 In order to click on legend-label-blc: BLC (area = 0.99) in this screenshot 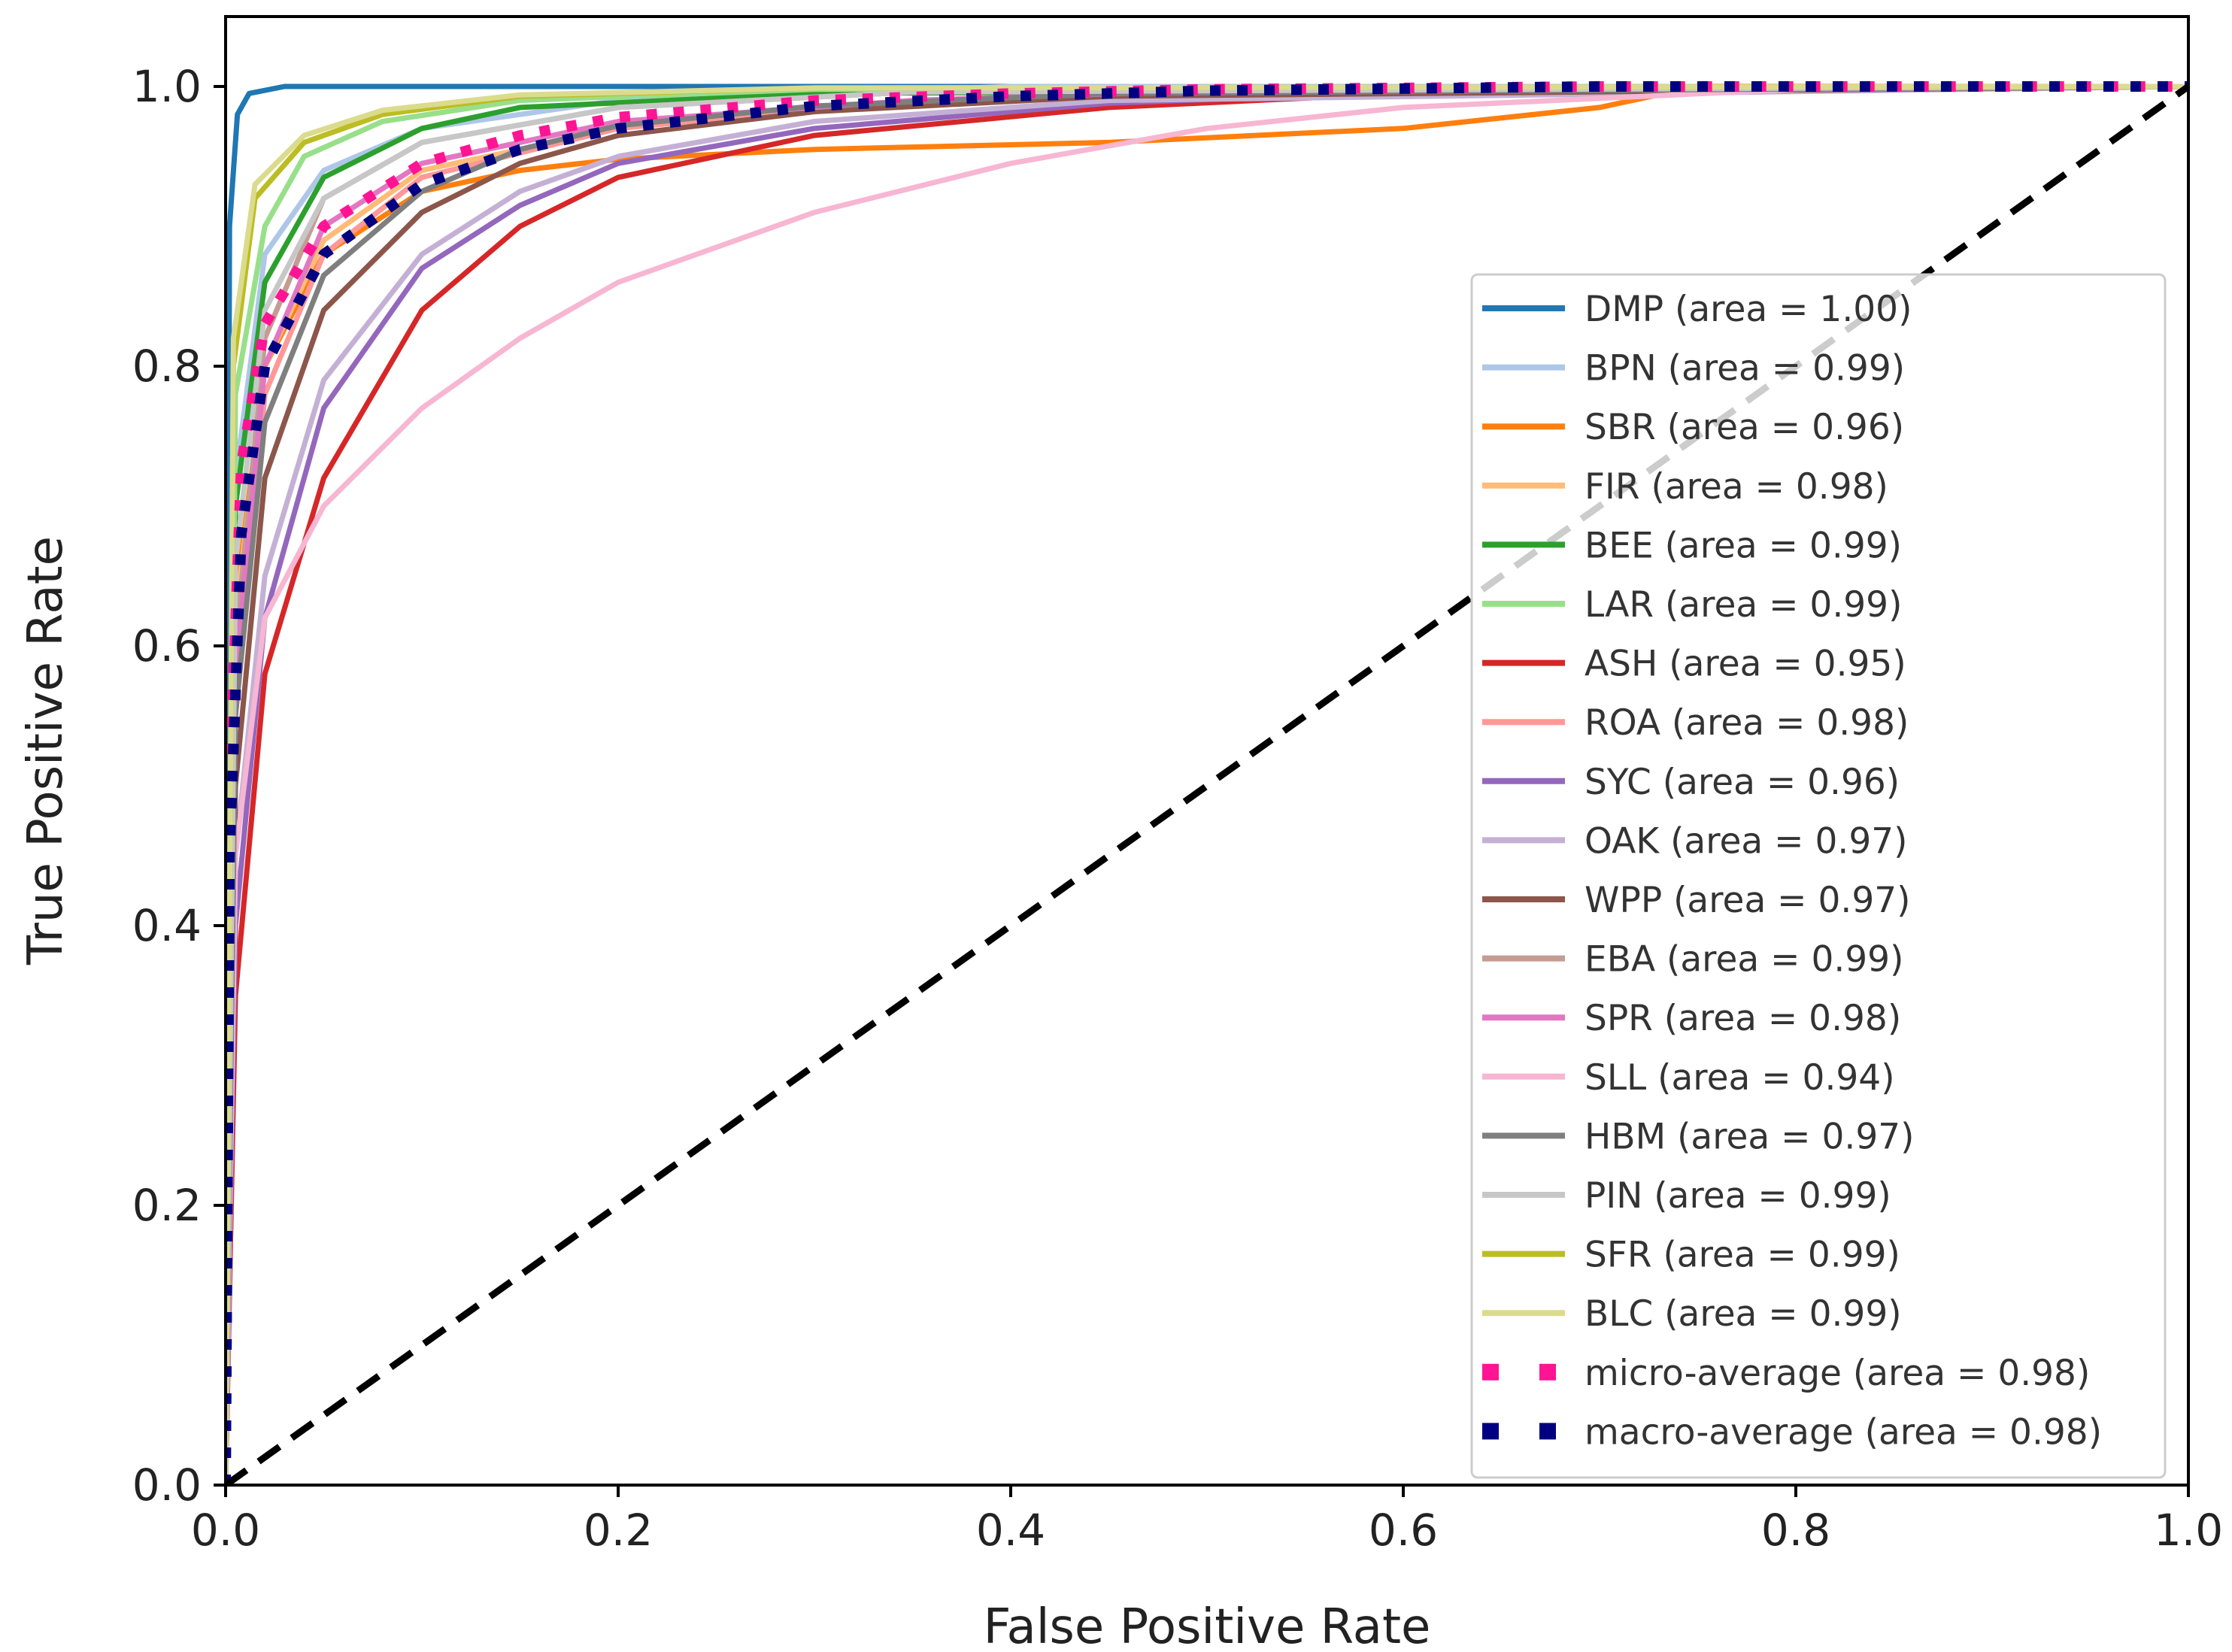, I will do `click(1743, 1314)`.